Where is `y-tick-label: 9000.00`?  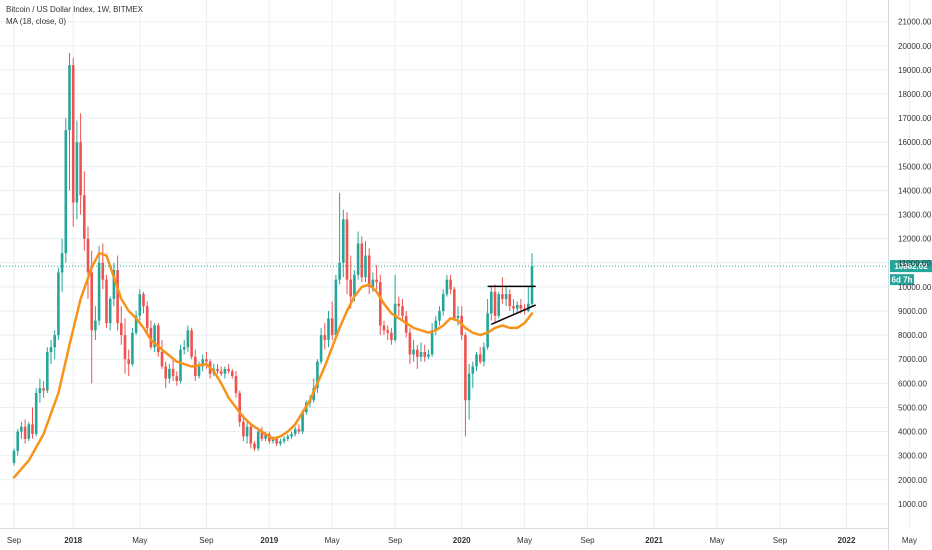 y-tick-label: 9000.00 is located at coordinates (912, 311).